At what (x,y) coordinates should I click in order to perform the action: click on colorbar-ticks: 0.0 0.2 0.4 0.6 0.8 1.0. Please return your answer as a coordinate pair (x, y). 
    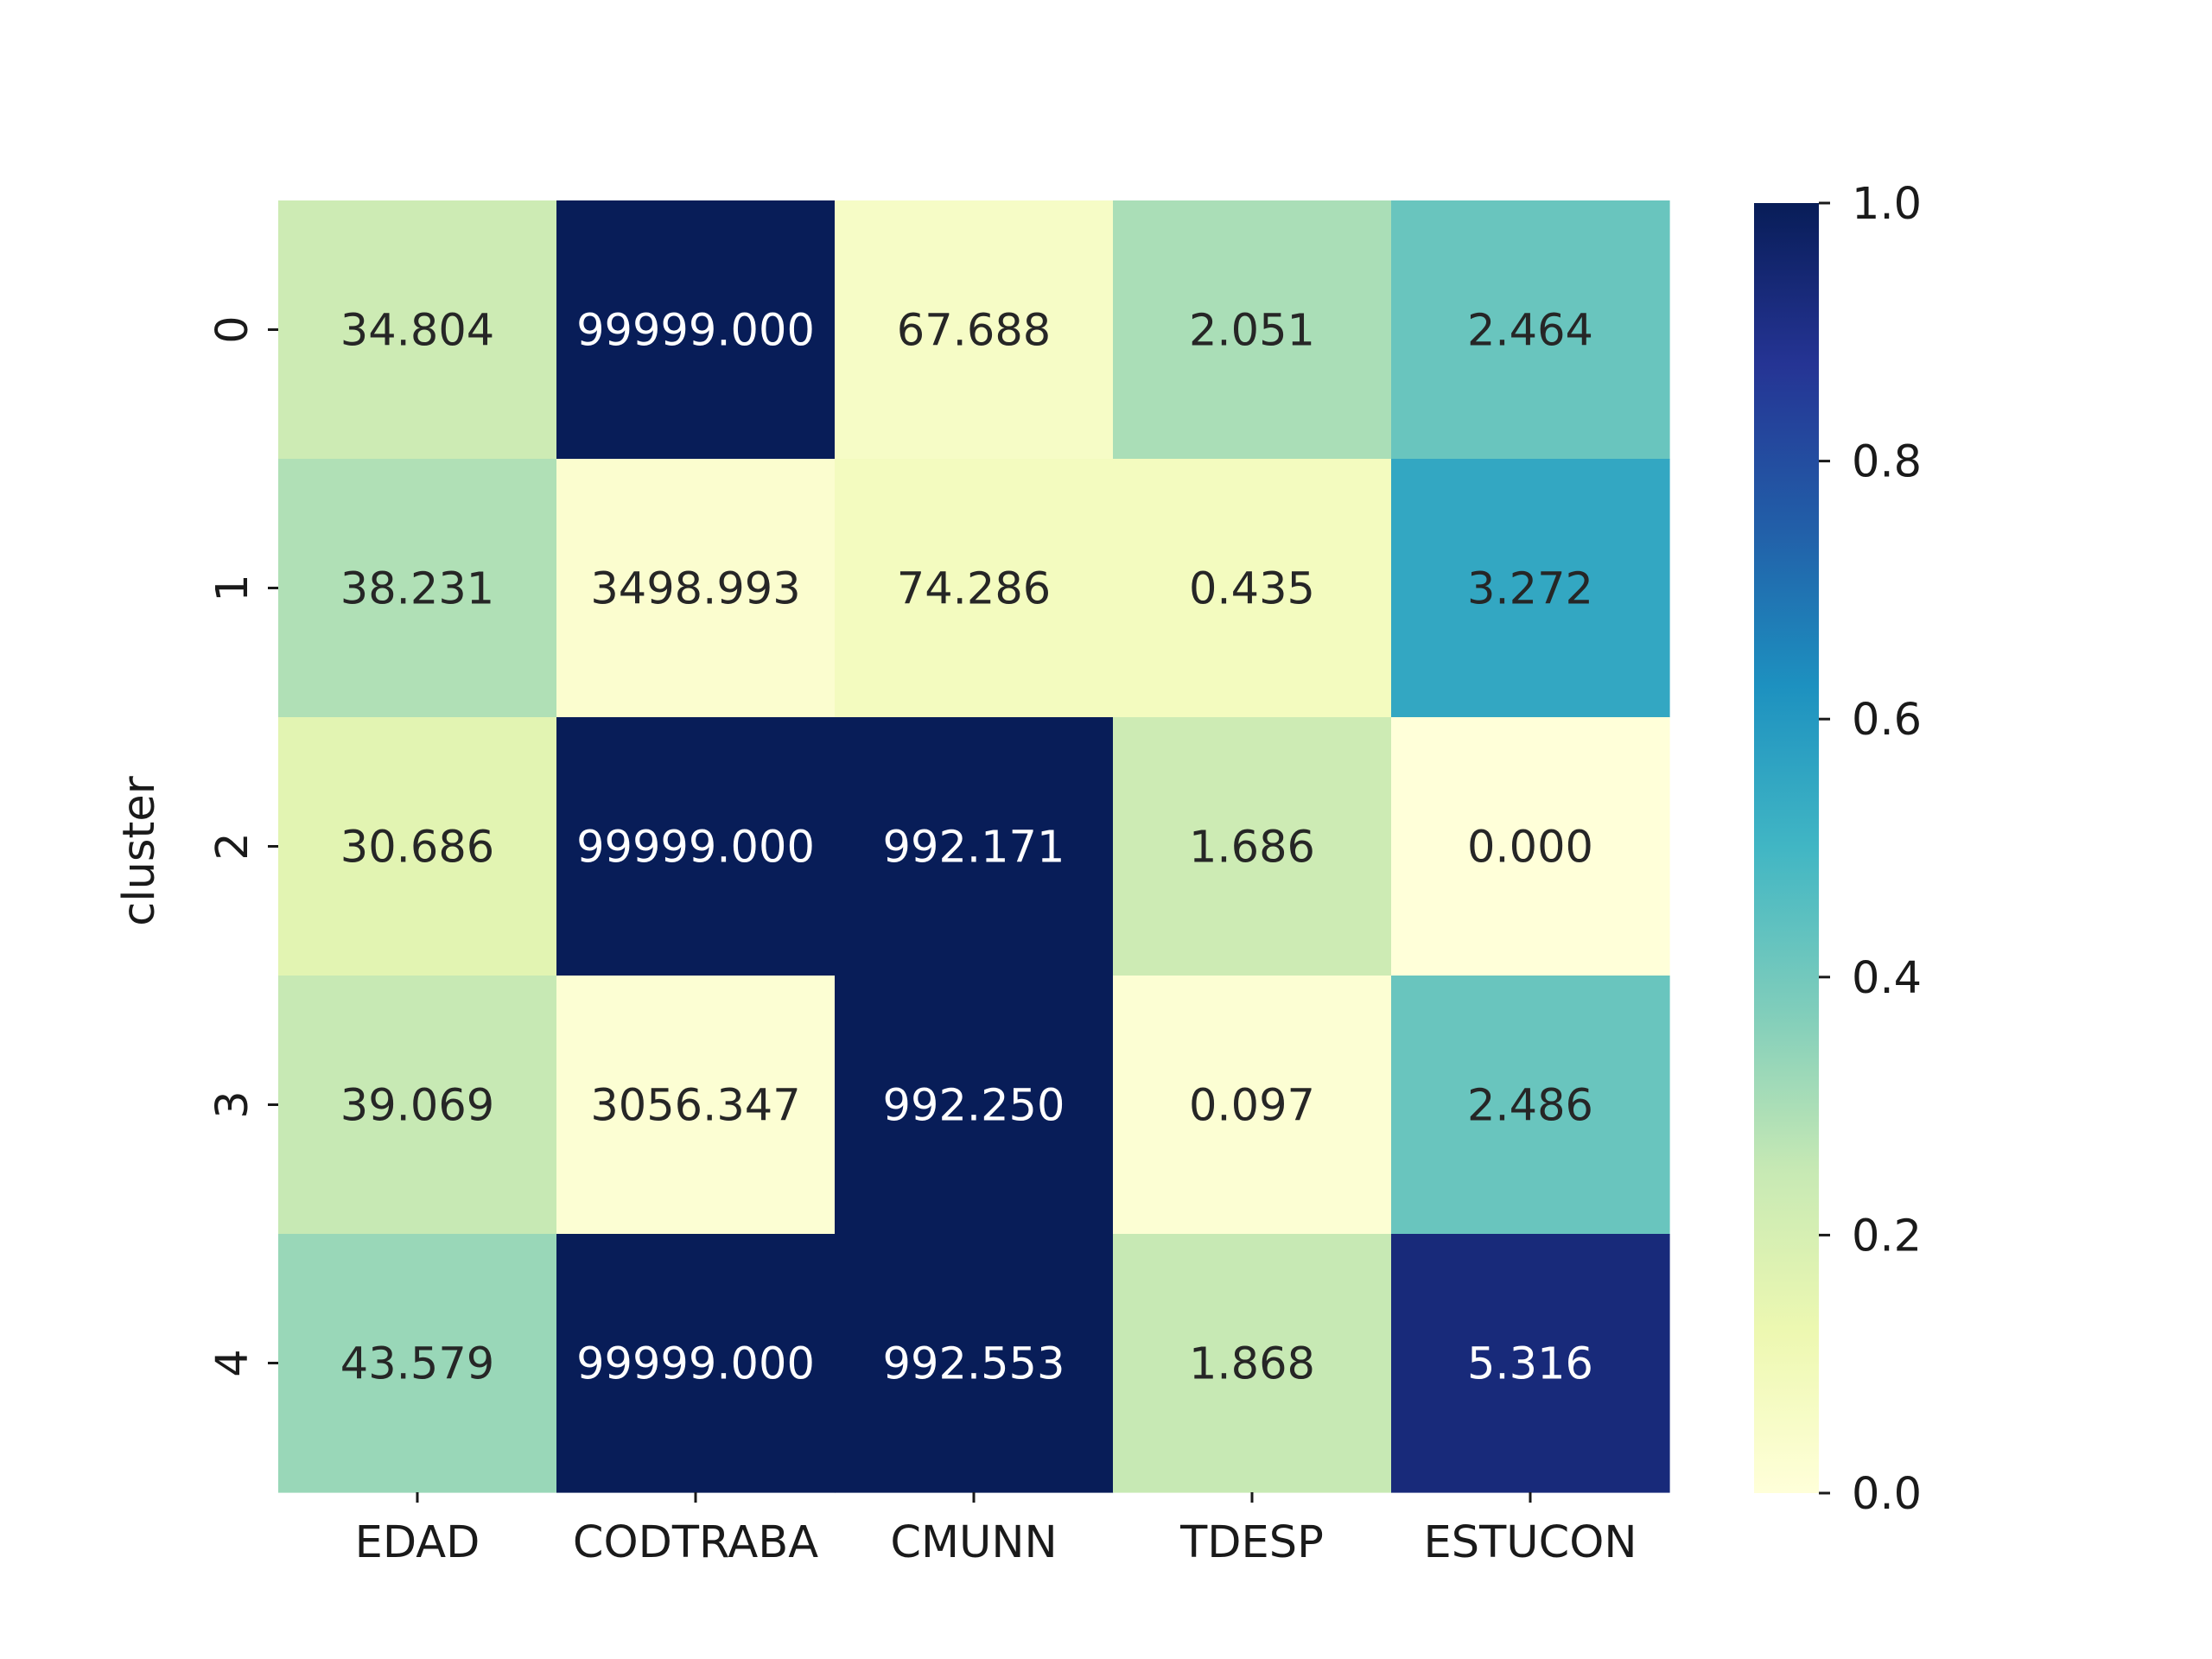
    Looking at the image, I should click on (1870, 849).